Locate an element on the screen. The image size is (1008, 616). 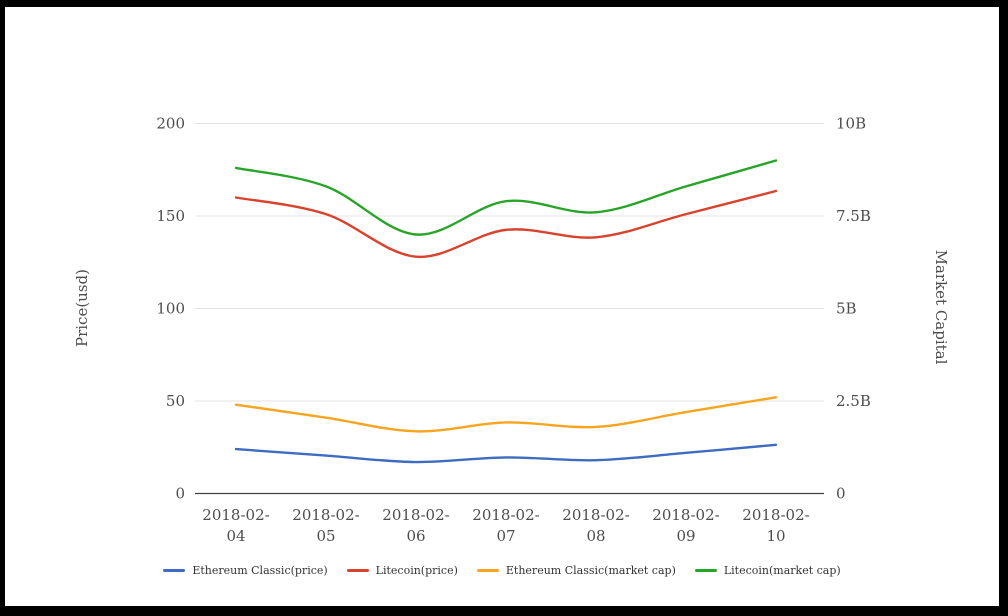
series-line-litecoin-price- is located at coordinates (506, 223).